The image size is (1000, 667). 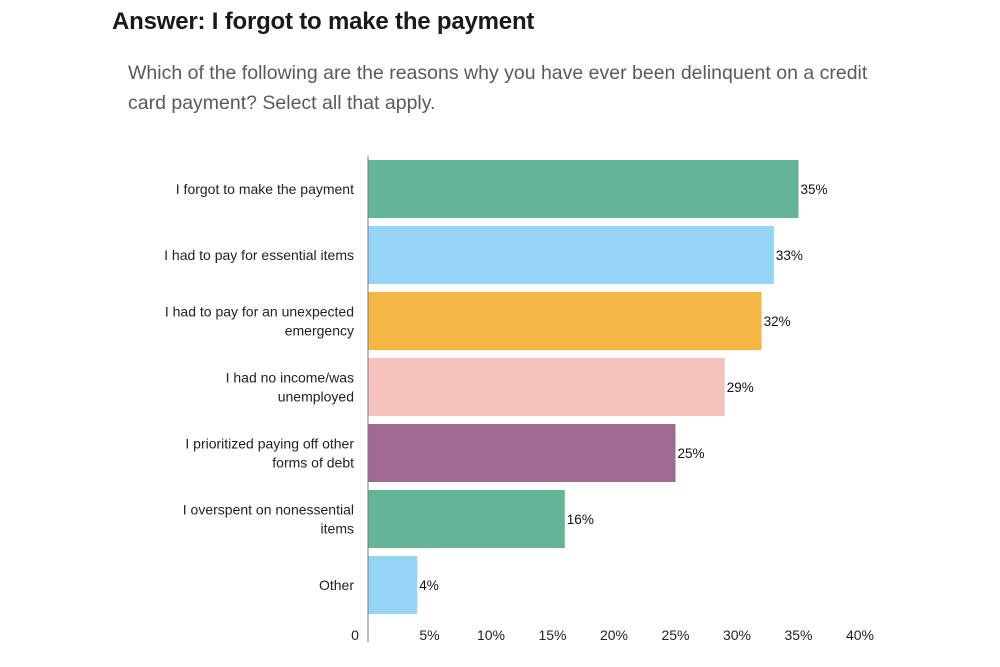 What do you see at coordinates (259, 255) in the screenshot?
I see `category-label-1: I had to pay for essential items` at bounding box center [259, 255].